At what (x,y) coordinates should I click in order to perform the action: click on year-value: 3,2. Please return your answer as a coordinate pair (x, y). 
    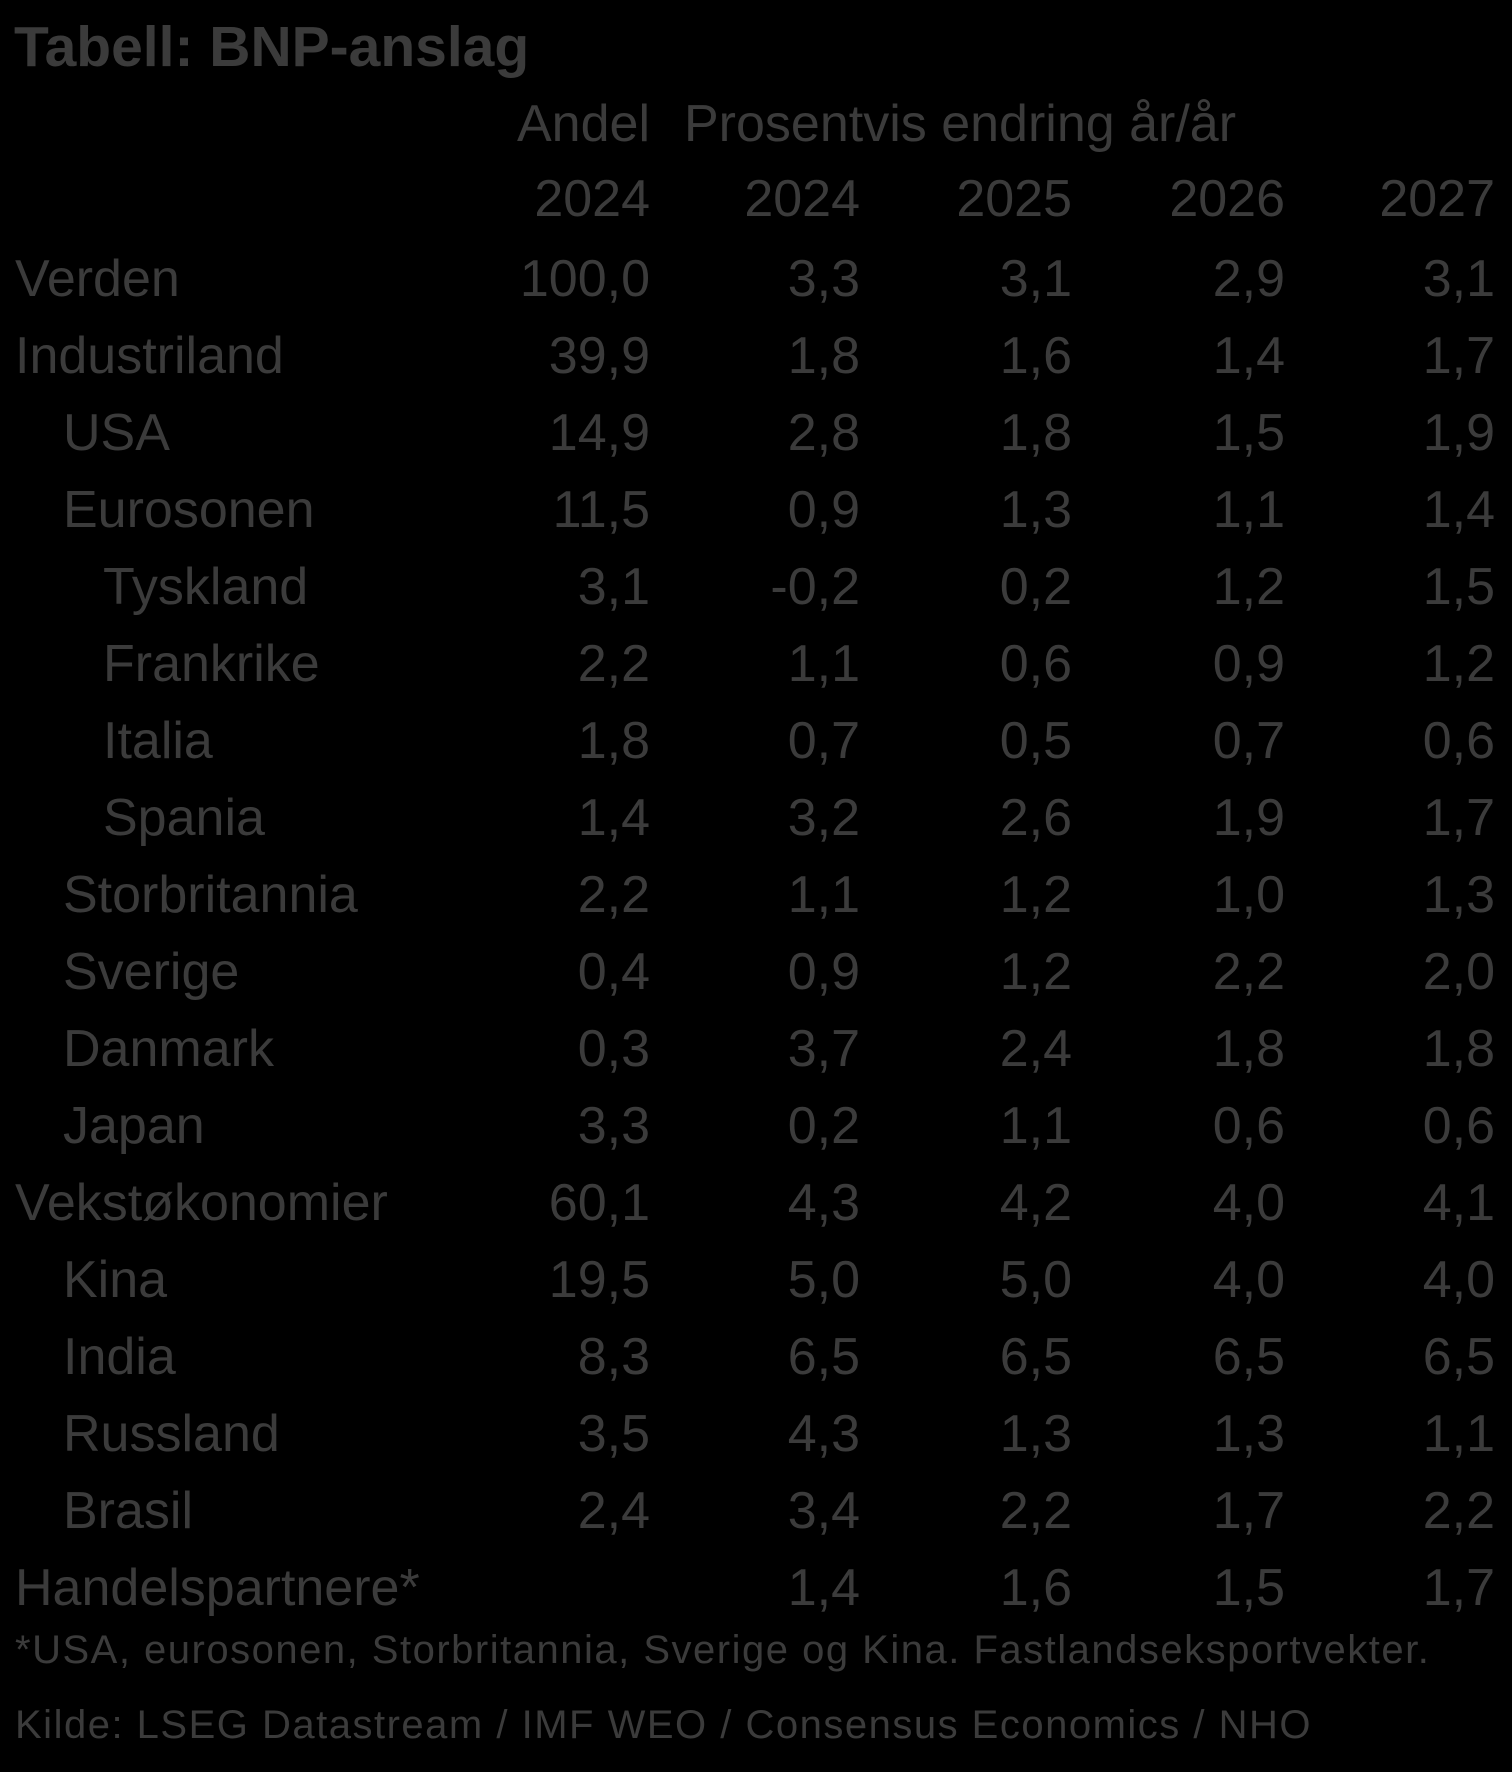
    Looking at the image, I should click on (823, 817).